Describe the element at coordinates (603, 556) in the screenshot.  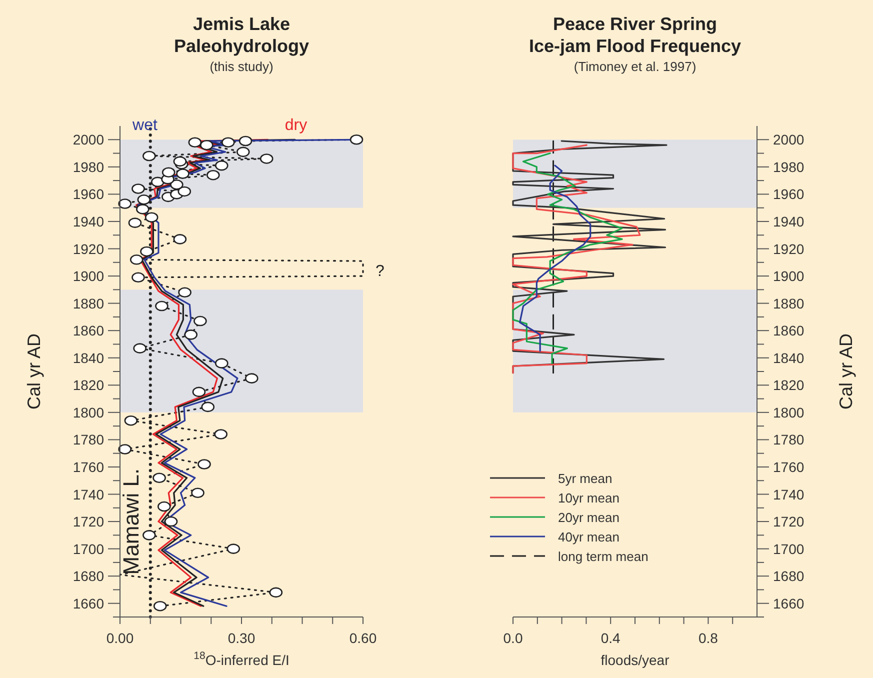
I see `legend-label: long term mean` at that location.